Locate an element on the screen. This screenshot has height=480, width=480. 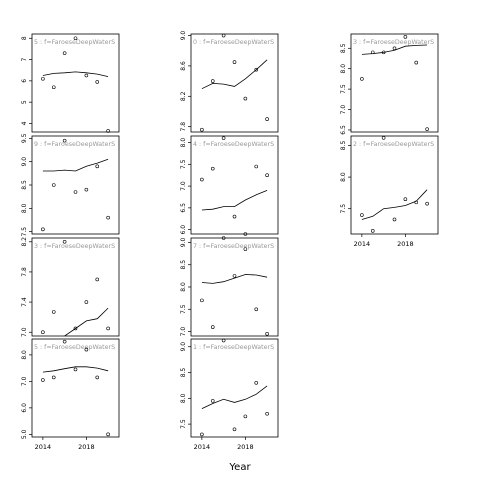
panel: 4 : f=FaroeseDeepWaterS 6.0 6.5 7.0 7.5 8.0 is located at coordinates (229, 185).